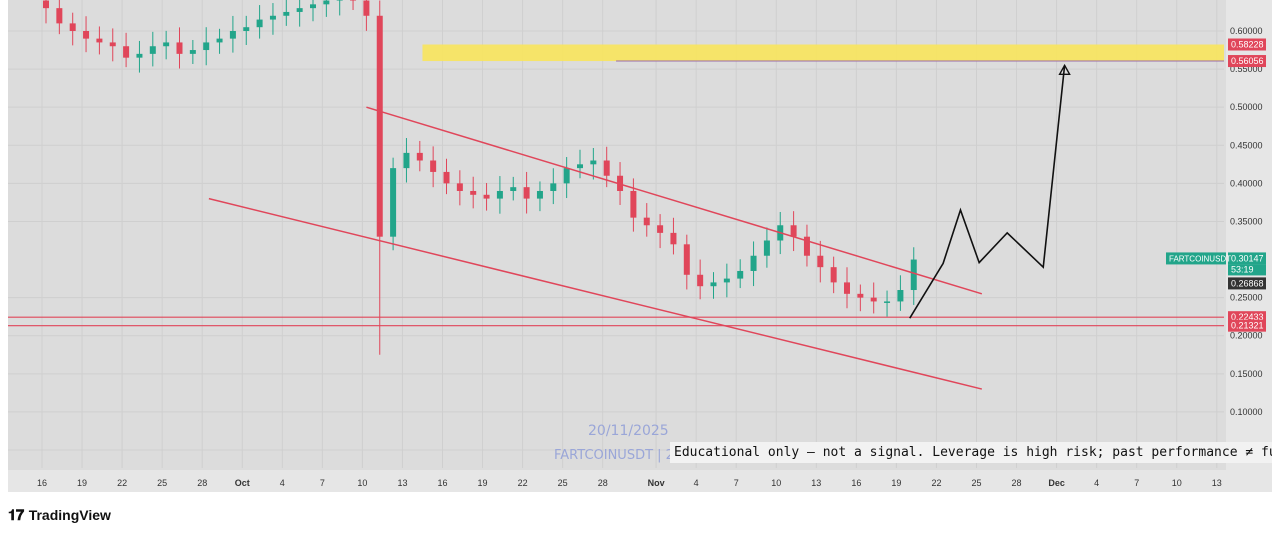 The width and height of the screenshot is (1280, 536). I want to click on footer-brand: 𝟏𝟕 TradingView, so click(59, 515).